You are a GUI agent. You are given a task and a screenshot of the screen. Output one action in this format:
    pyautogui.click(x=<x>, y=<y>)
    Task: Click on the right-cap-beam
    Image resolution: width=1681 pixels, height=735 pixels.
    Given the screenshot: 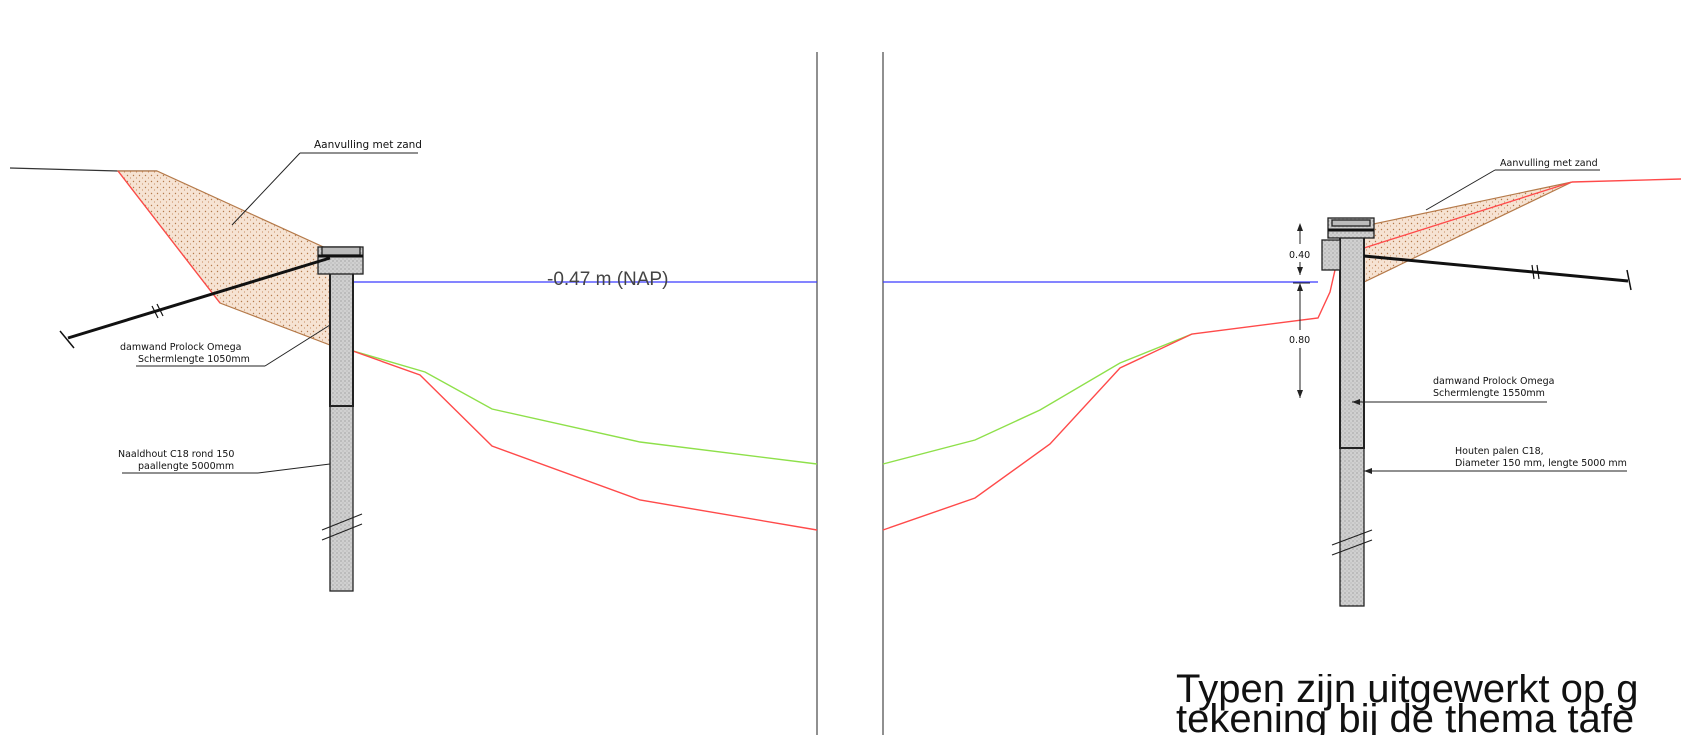 What is the action you would take?
    pyautogui.click(x=1351, y=223)
    